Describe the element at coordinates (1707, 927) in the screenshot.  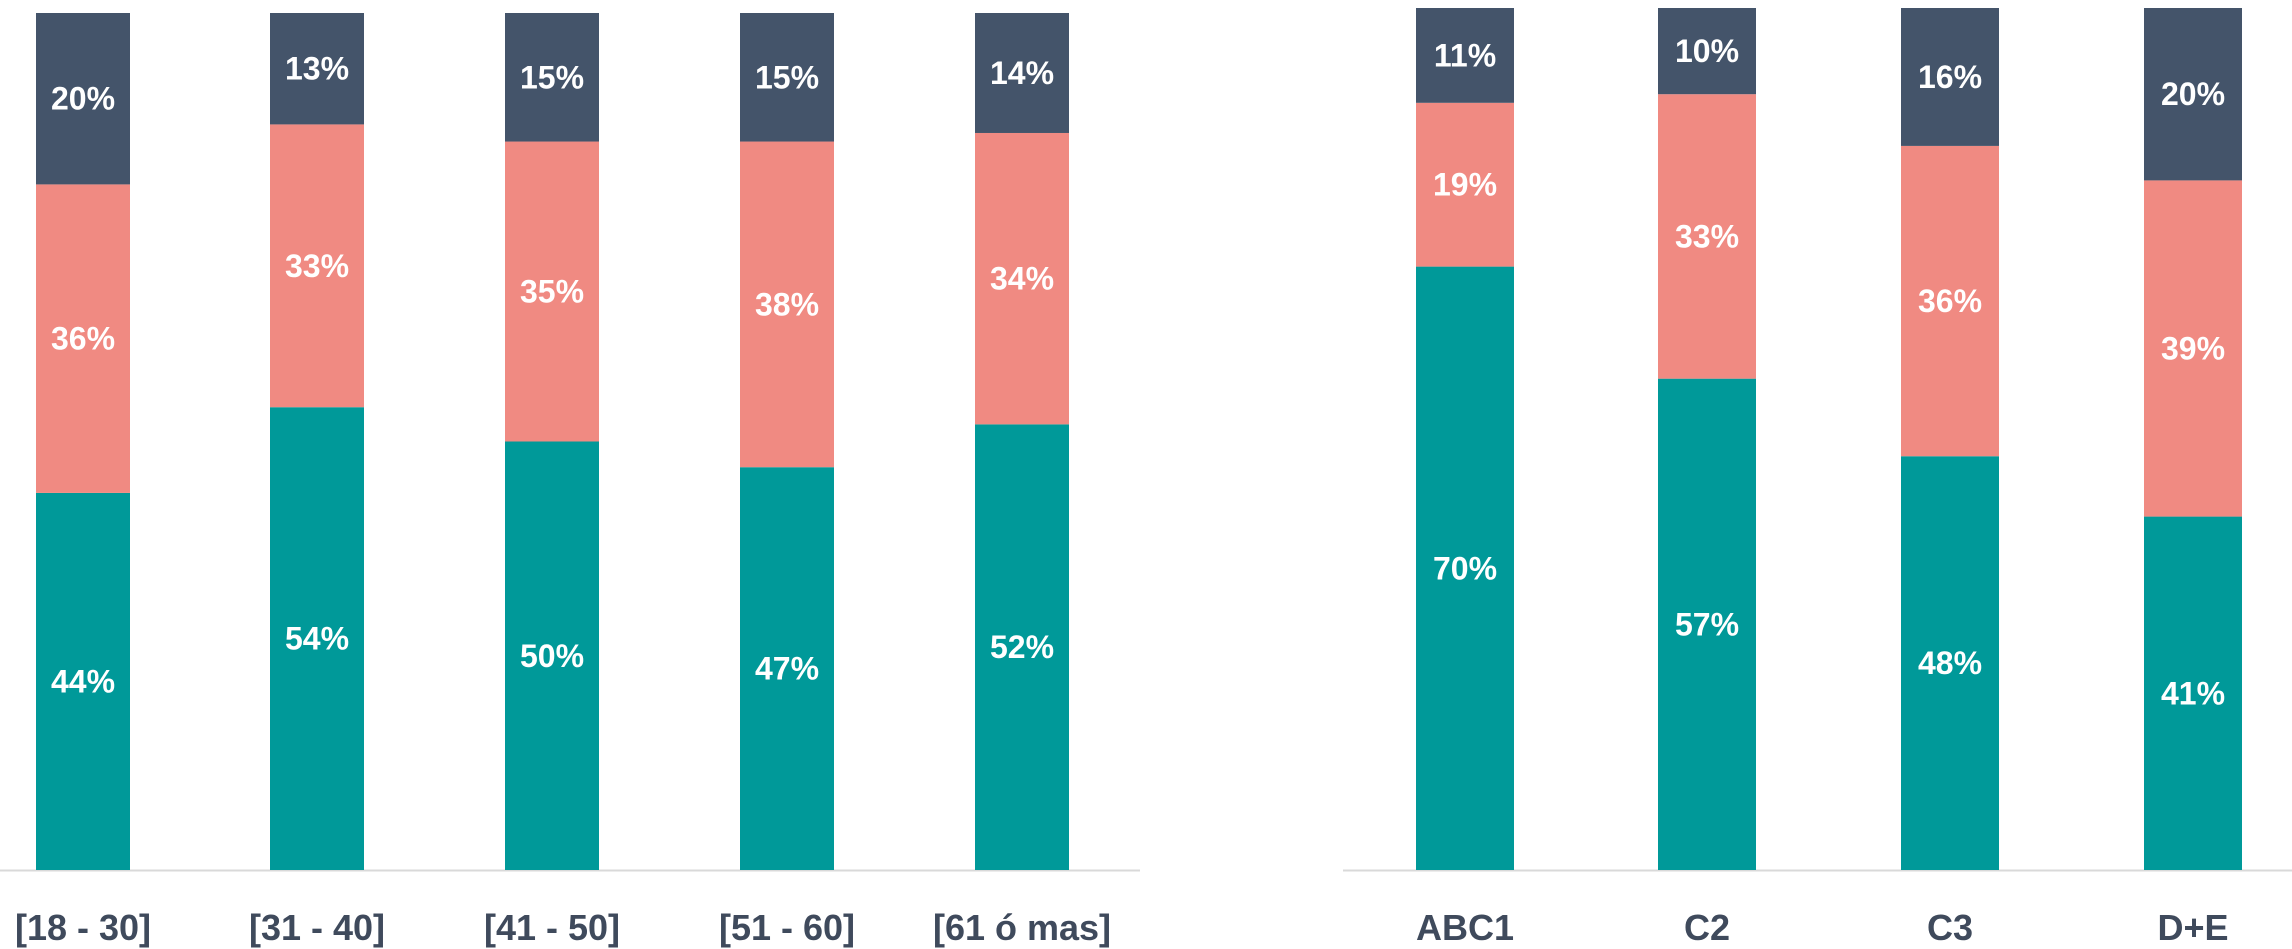
I see `category-tick-label: C2` at that location.